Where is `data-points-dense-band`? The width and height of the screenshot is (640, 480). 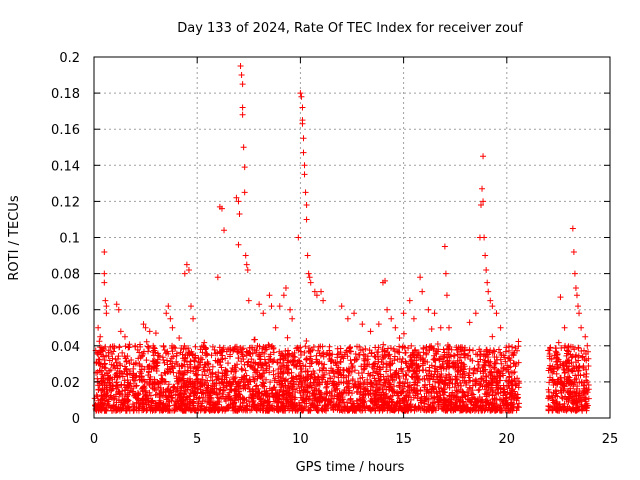
data-points-dense-band is located at coordinates (341, 370).